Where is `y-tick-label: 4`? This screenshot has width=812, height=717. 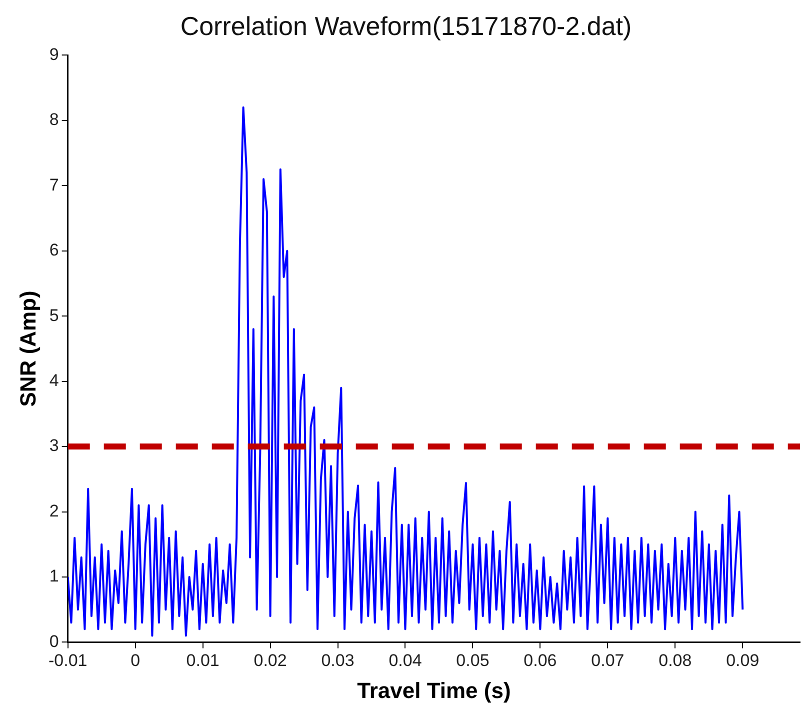 y-tick-label: 4 is located at coordinates (54, 380).